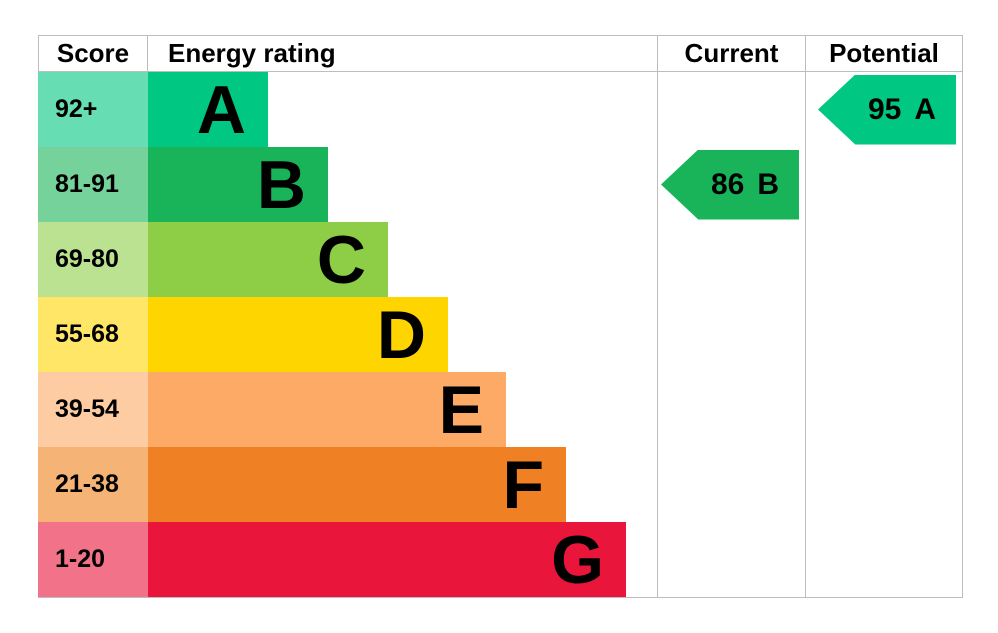  I want to click on bar-area: E, so click(402, 409).